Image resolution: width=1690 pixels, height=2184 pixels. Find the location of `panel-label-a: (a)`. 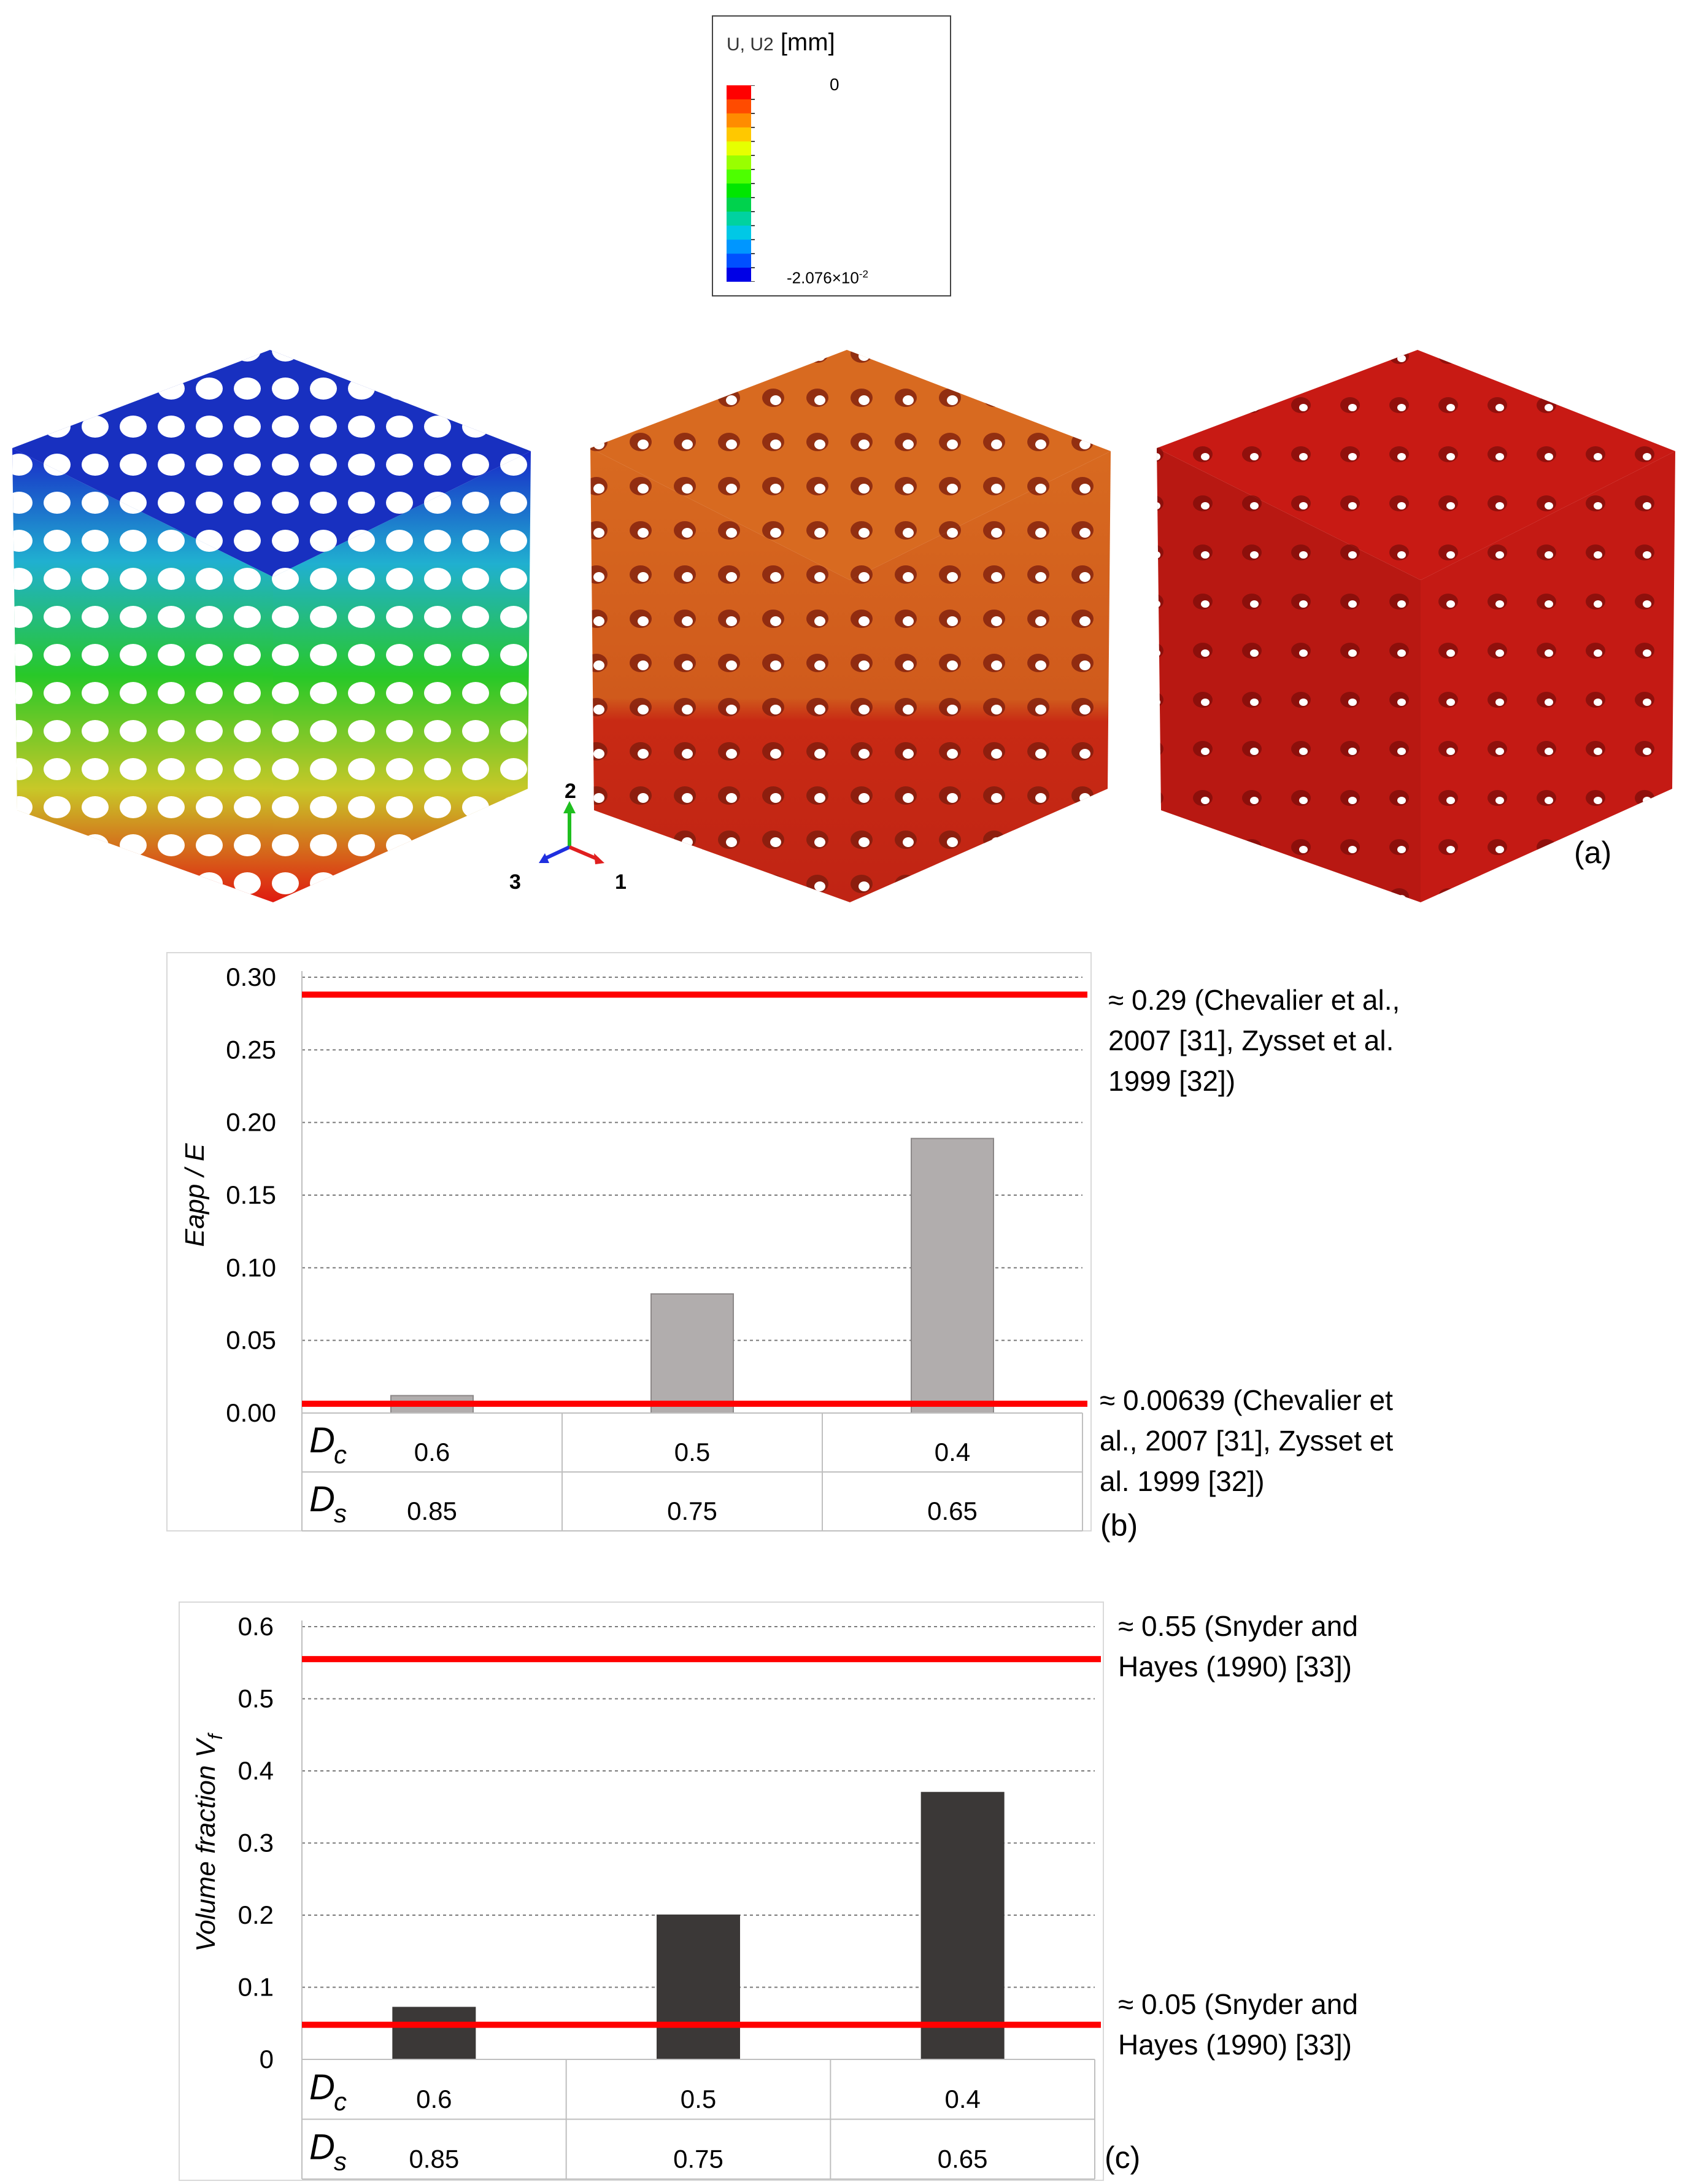

panel-label-a: (a) is located at coordinates (1593, 852).